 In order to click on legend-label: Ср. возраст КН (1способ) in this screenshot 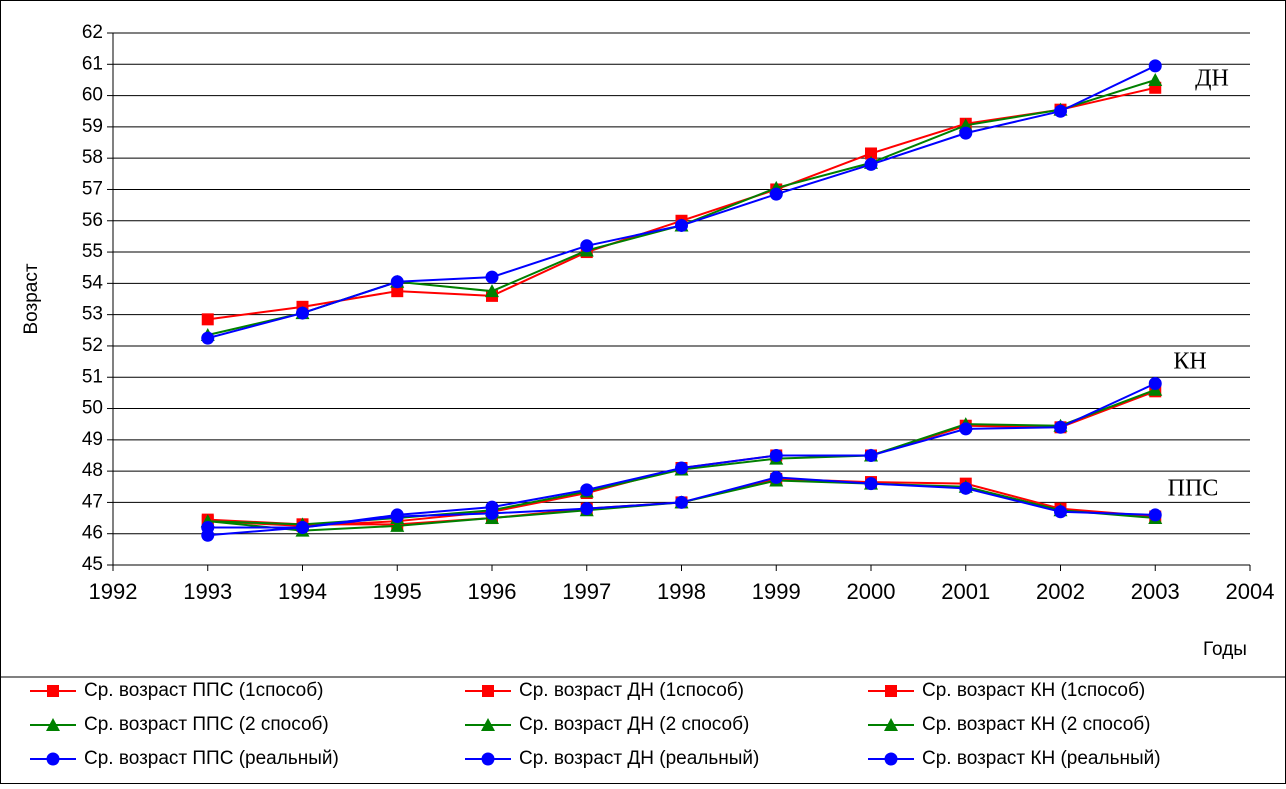, I will do `click(1033, 690)`.